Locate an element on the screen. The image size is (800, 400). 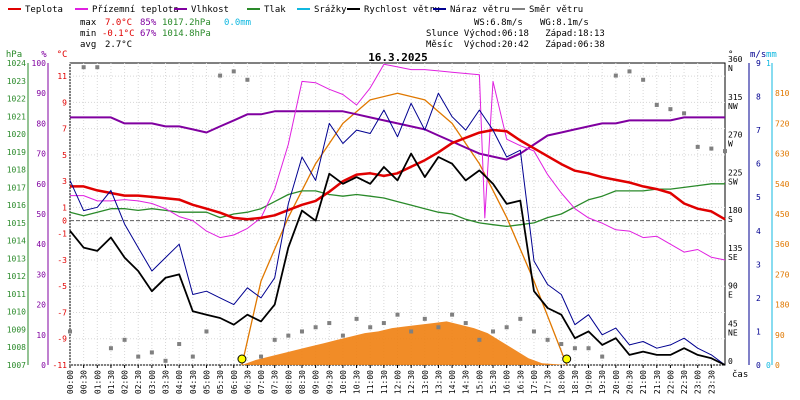
temperature-tick-label: 7 is located at coordinates (64, 129).